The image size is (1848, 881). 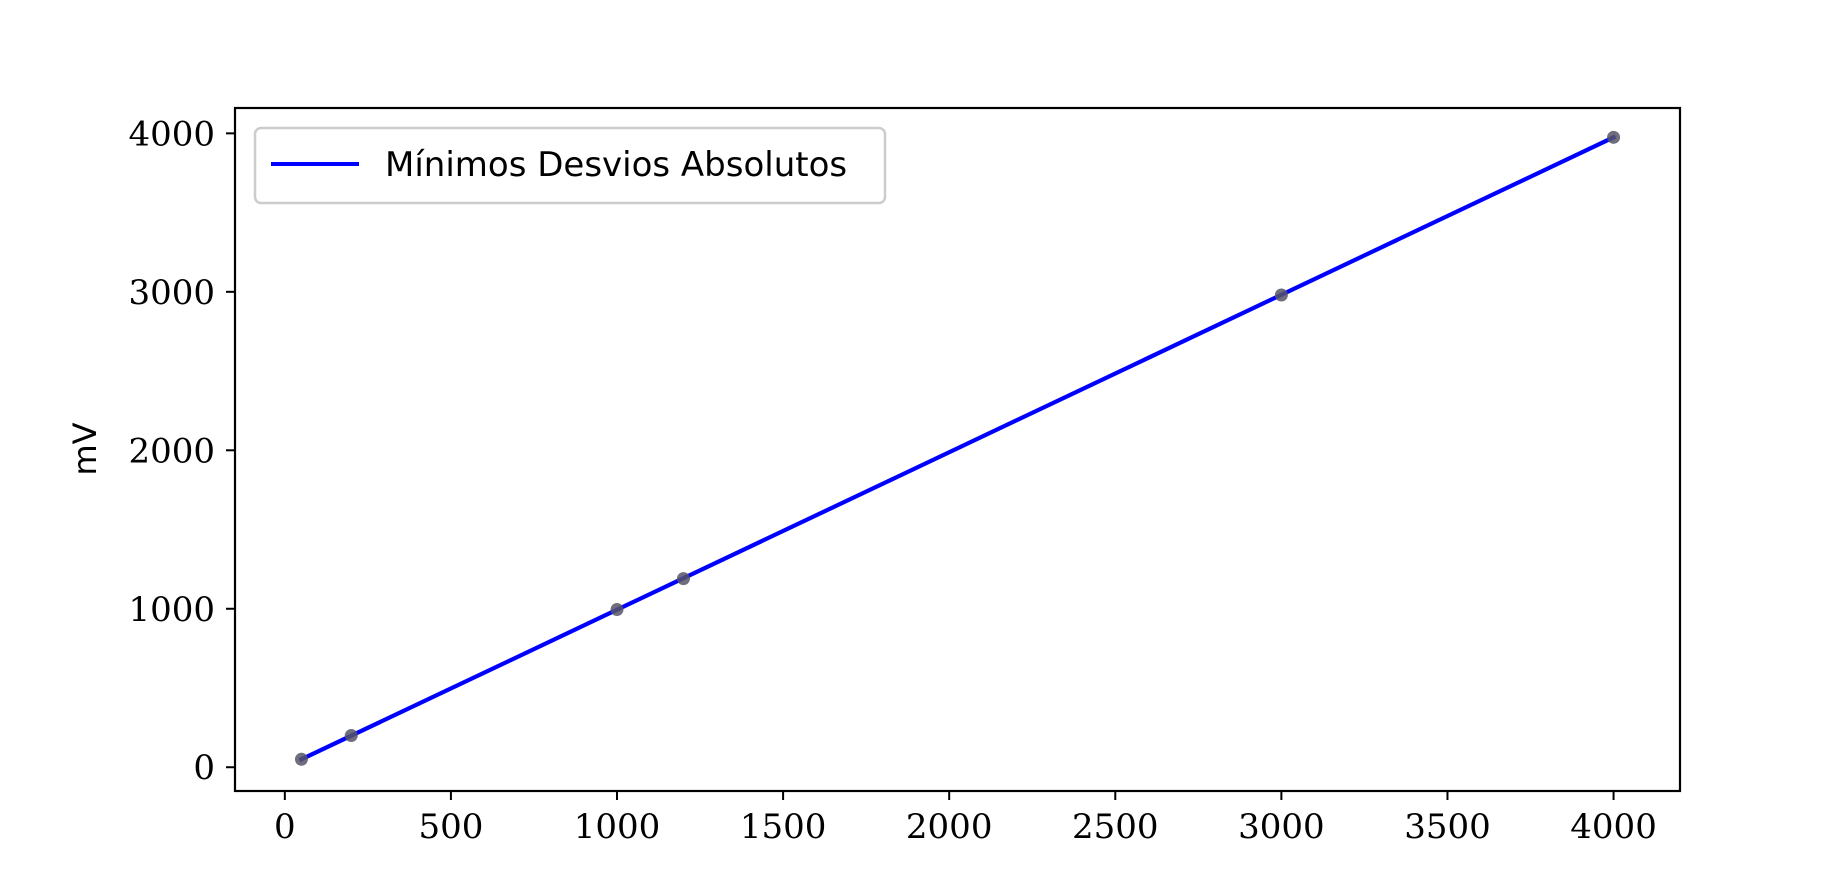 I want to click on legend: Mínimos Desvios Absolutos, so click(x=570, y=165).